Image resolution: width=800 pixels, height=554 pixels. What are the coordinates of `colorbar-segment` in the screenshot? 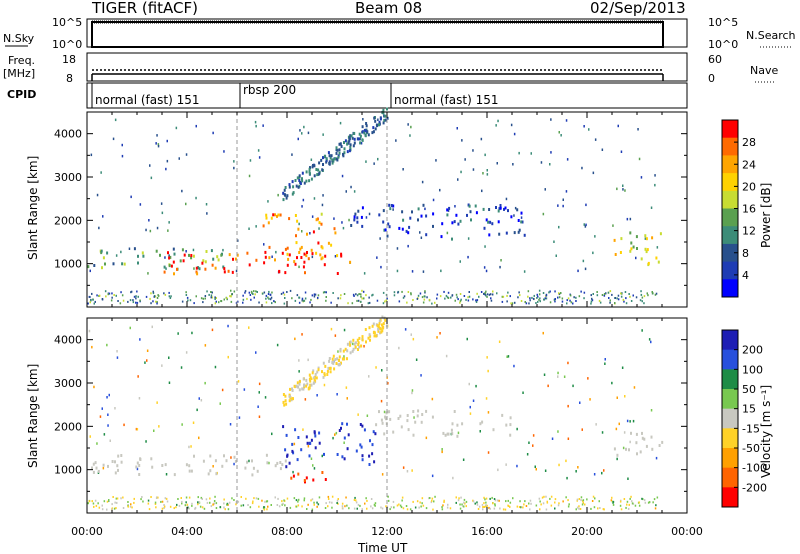 It's located at (730, 458).